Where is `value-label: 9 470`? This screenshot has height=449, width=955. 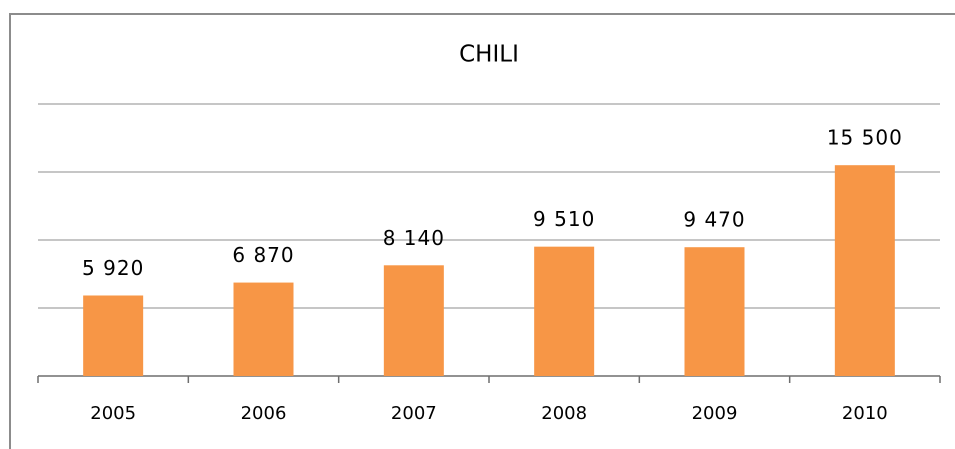 value-label: 9 470 is located at coordinates (714, 220).